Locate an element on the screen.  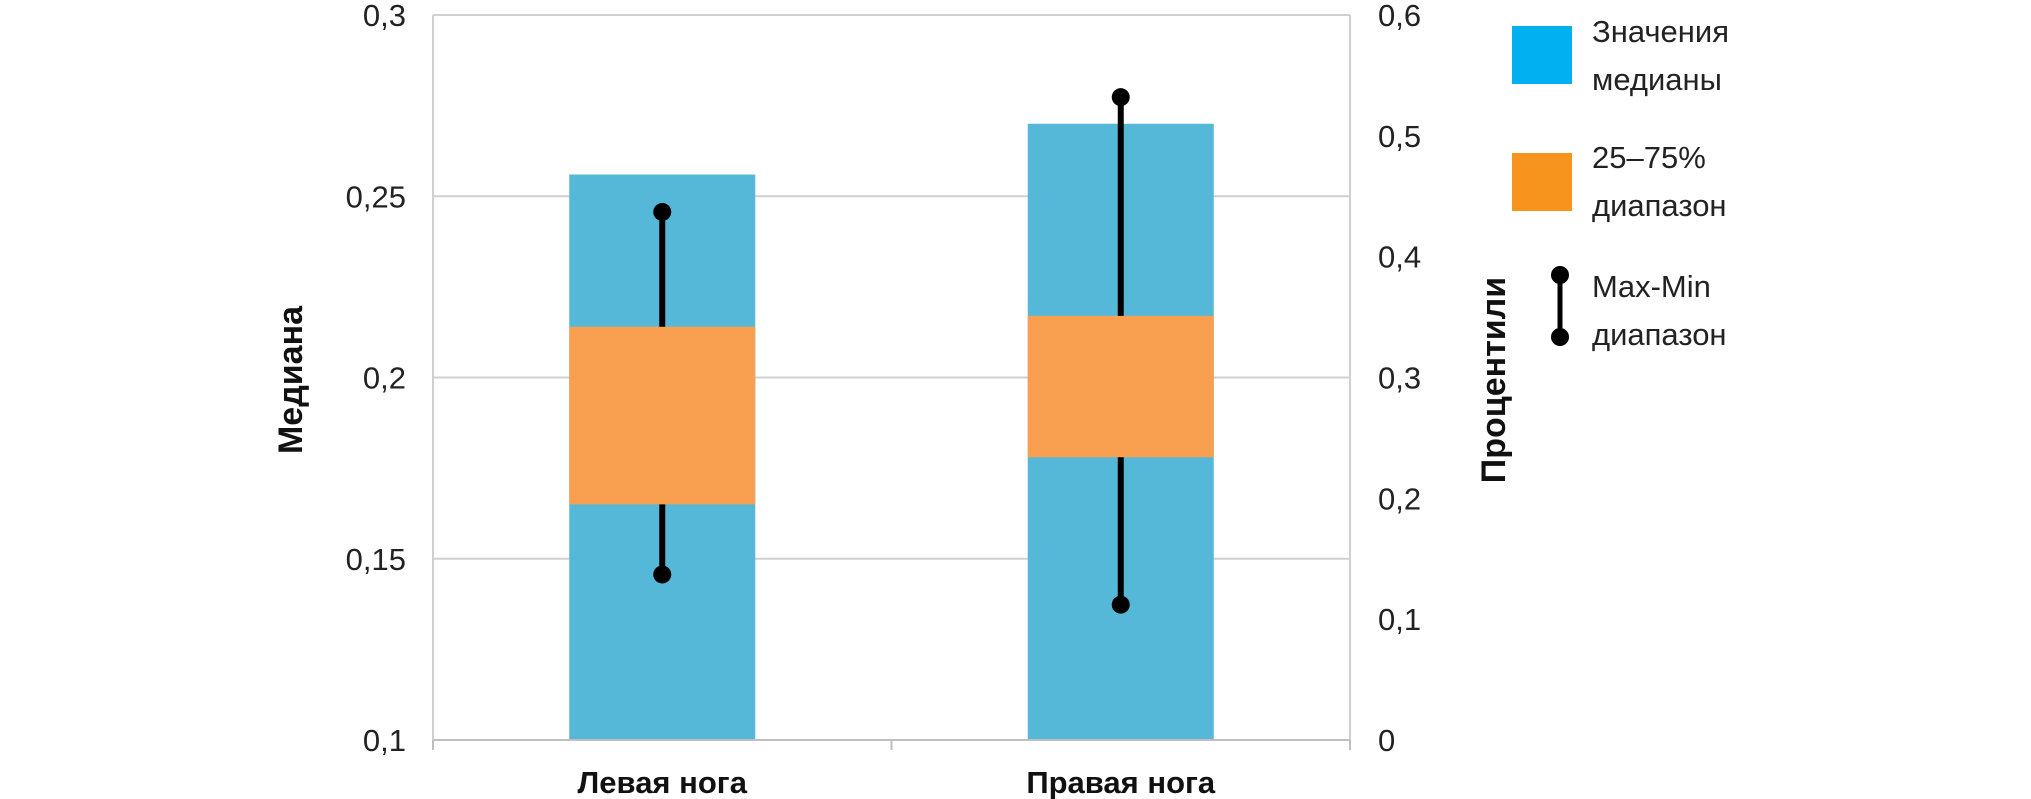
y2-tick-label: 0,3 is located at coordinates (1399, 378).